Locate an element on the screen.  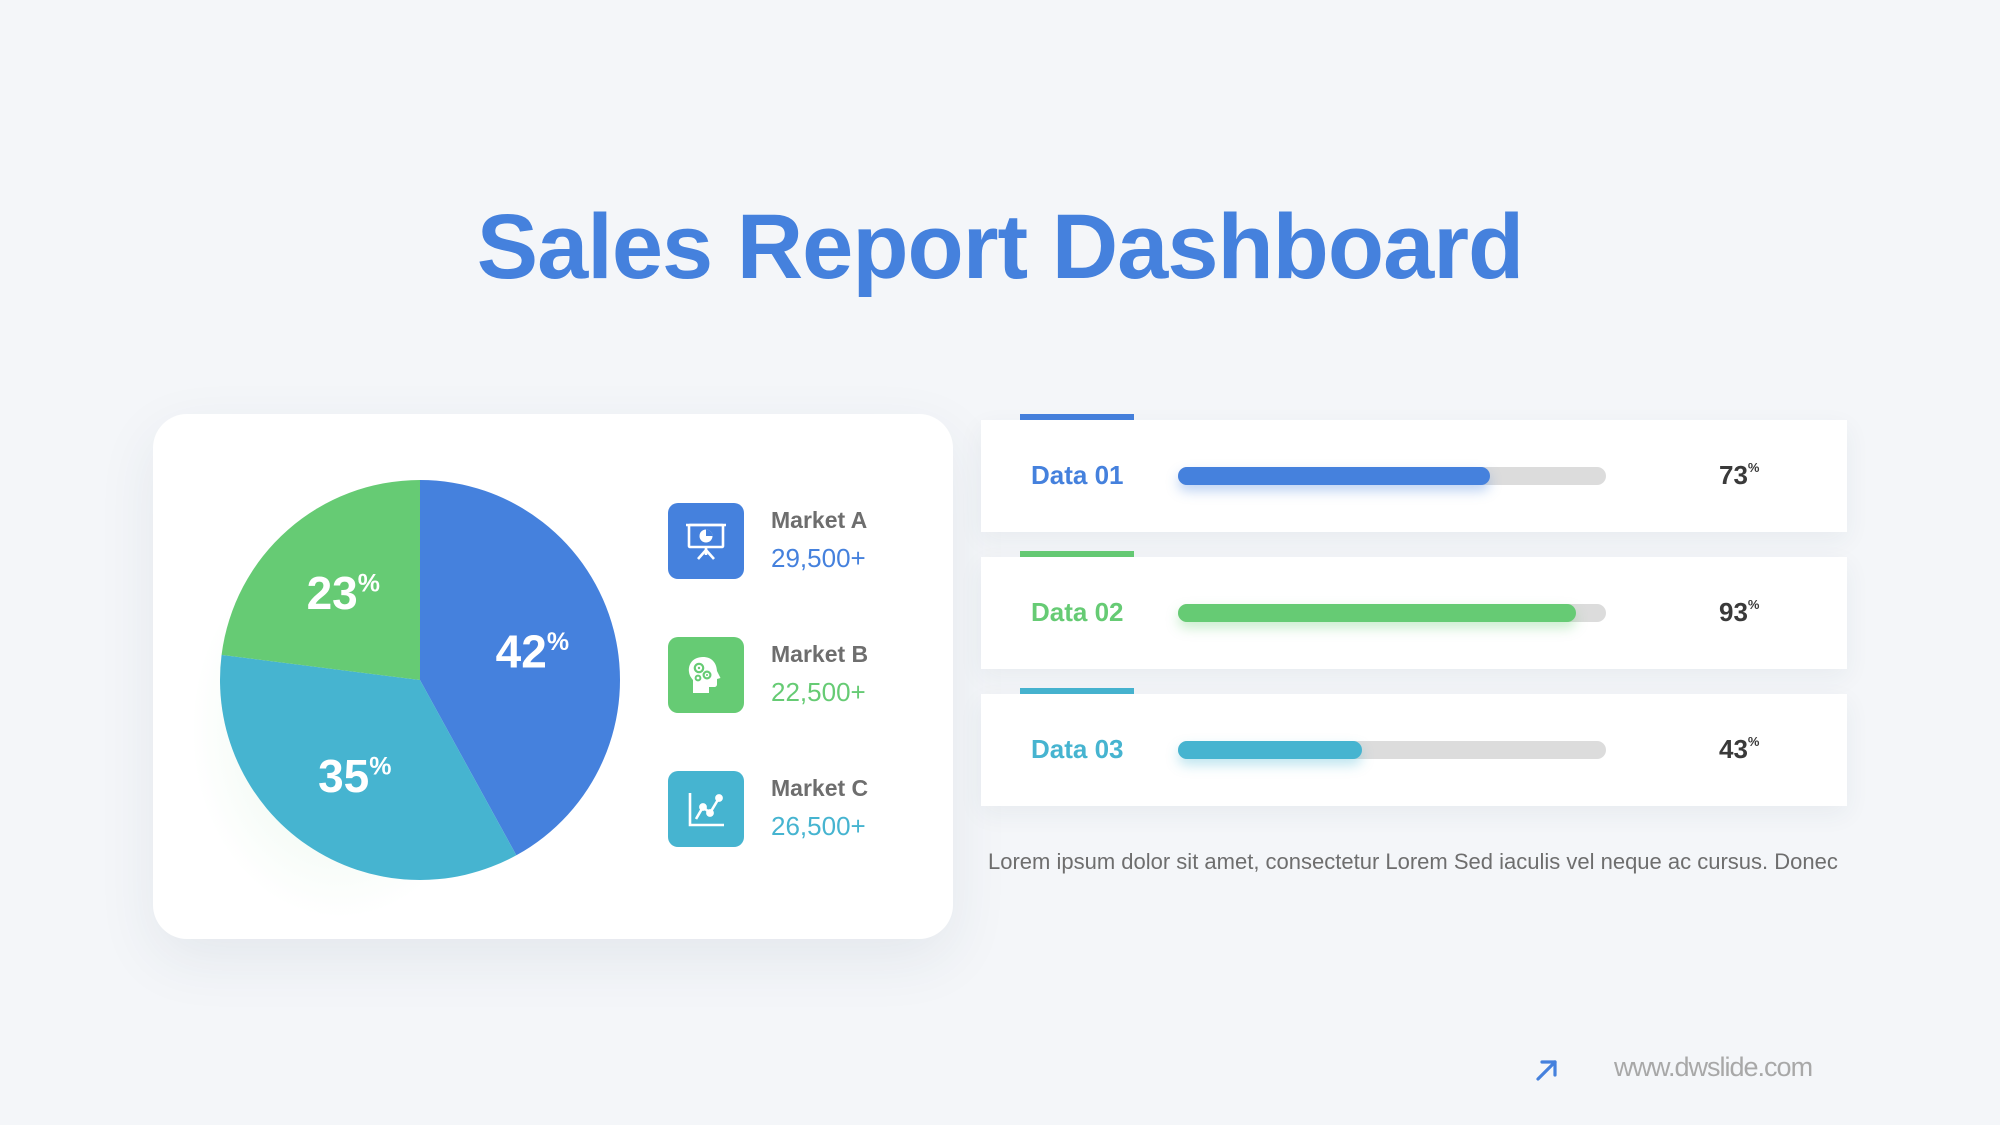
pie-label: 42% is located at coordinates (532, 651).